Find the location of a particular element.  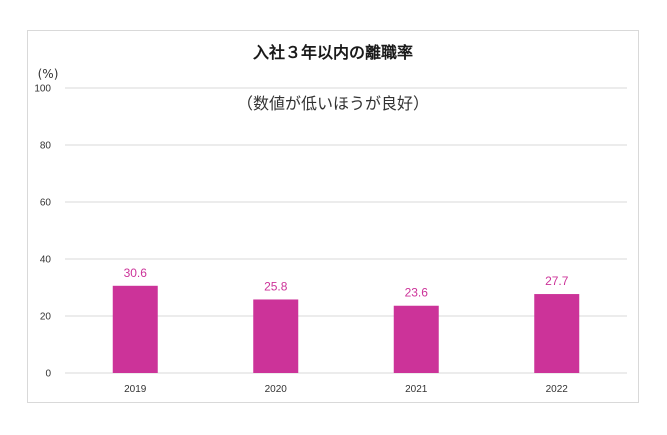

data-label-2019: 30.6 is located at coordinates (136, 273).